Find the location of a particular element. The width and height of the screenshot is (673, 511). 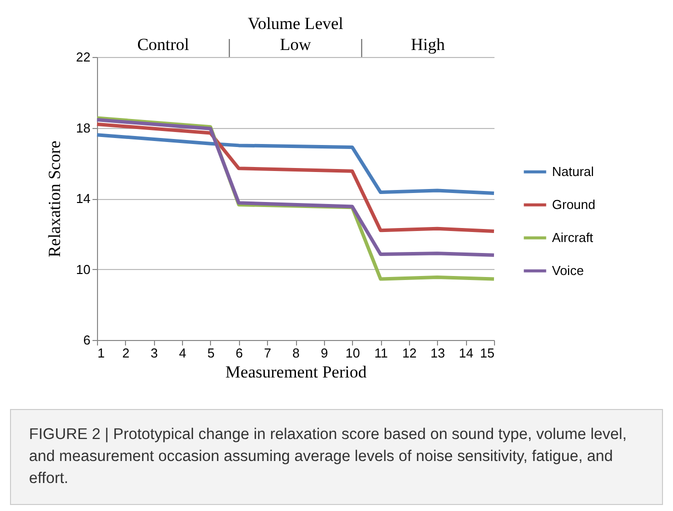

x-tick-label: 3 is located at coordinates (154, 353).